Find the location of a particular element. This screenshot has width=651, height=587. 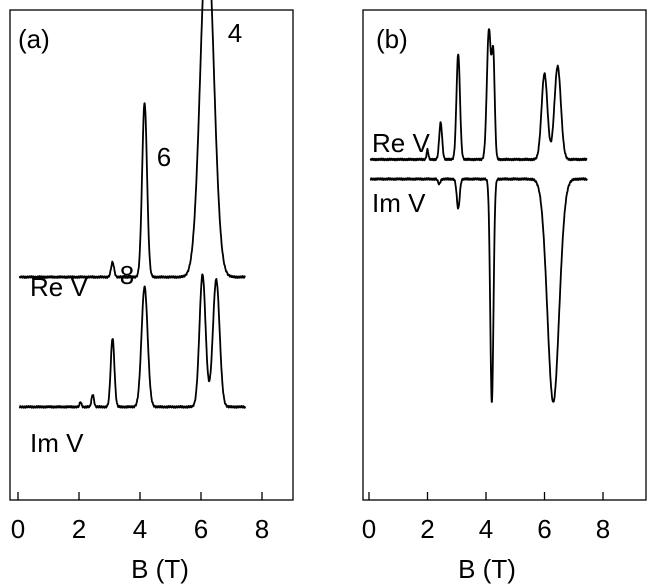

panel-a-label: (a) is located at coordinates (34, 39).